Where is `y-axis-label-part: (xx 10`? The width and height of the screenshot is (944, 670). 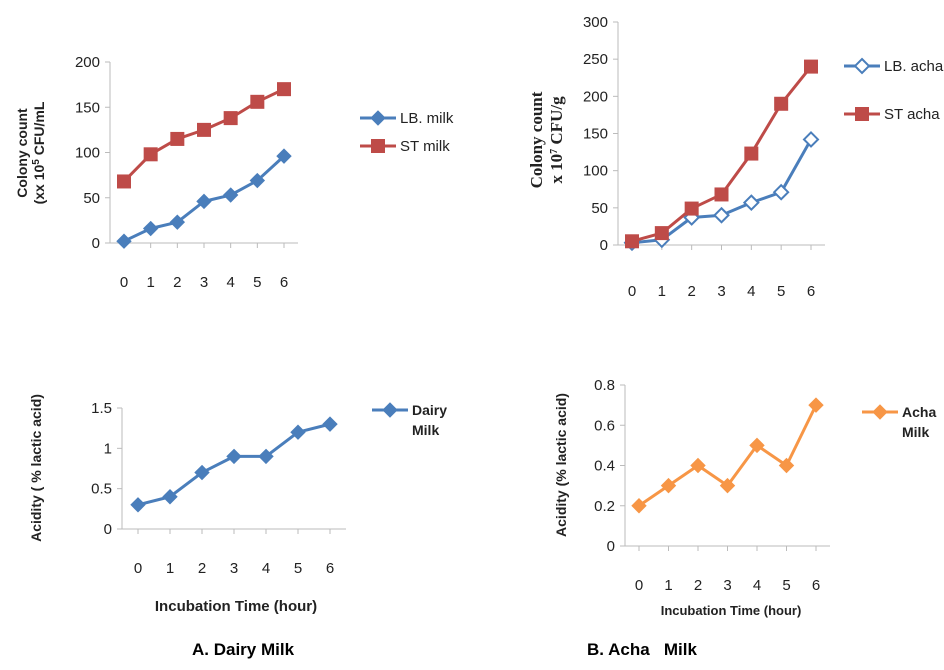 y-axis-label-part: (xx 10 is located at coordinates (39, 185).